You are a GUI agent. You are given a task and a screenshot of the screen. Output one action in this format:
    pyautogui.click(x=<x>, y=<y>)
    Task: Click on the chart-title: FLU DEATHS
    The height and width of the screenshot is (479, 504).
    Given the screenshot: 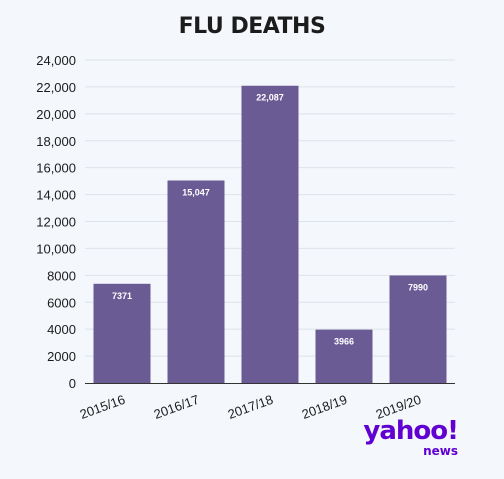 What is the action you would take?
    pyautogui.click(x=252, y=26)
    